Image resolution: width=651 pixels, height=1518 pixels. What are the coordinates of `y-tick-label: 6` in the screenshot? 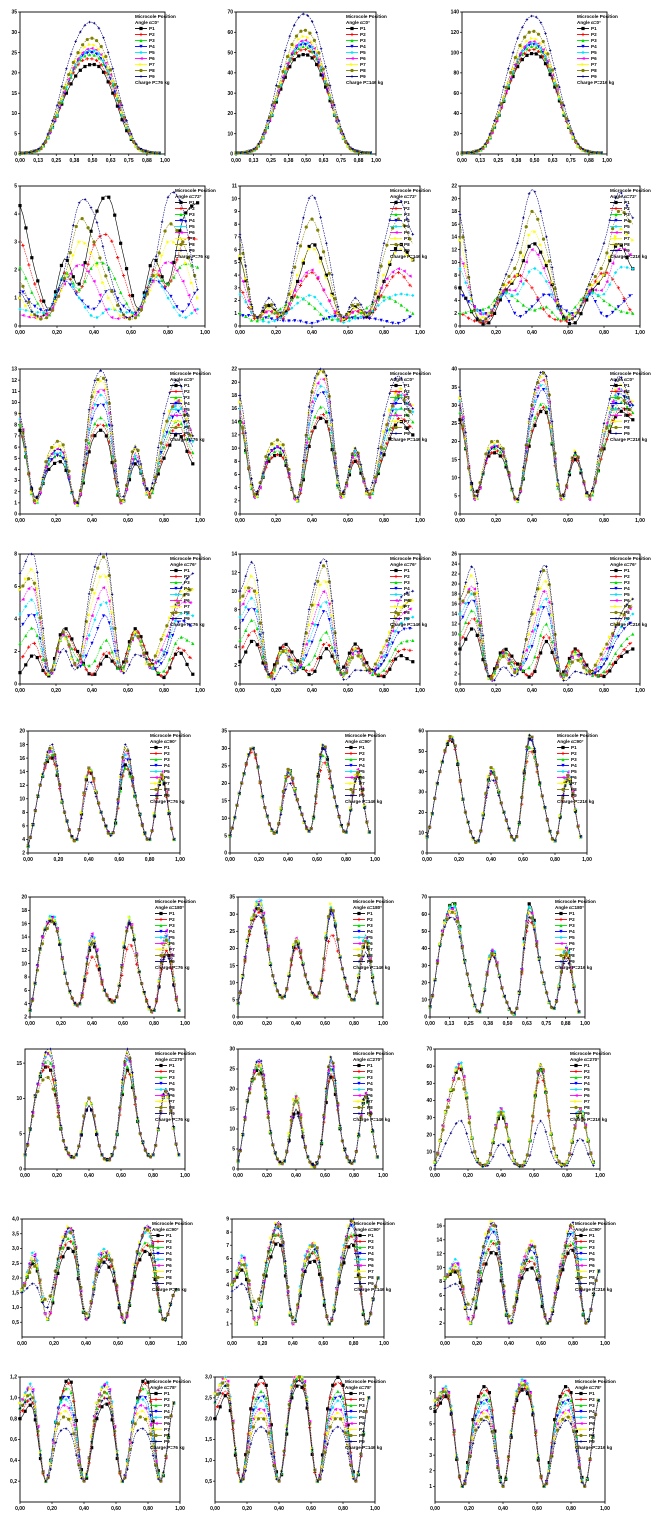 It's located at (235, 475).